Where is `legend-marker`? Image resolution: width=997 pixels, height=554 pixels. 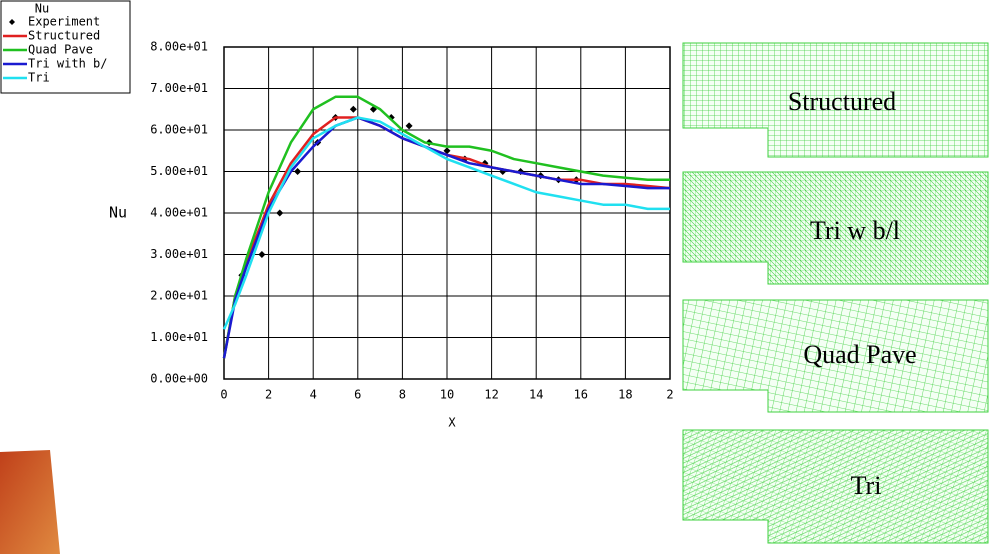
legend-marker is located at coordinates (12, 22).